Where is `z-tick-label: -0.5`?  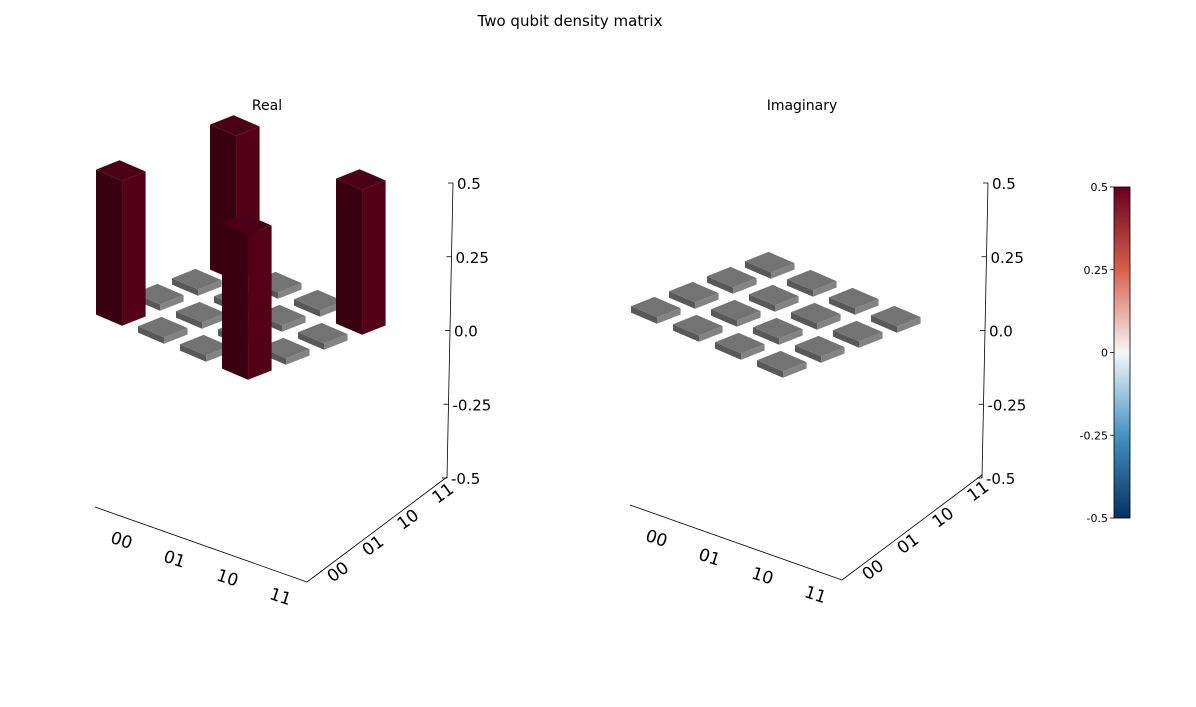
z-tick-label: -0.5 is located at coordinates (465, 479).